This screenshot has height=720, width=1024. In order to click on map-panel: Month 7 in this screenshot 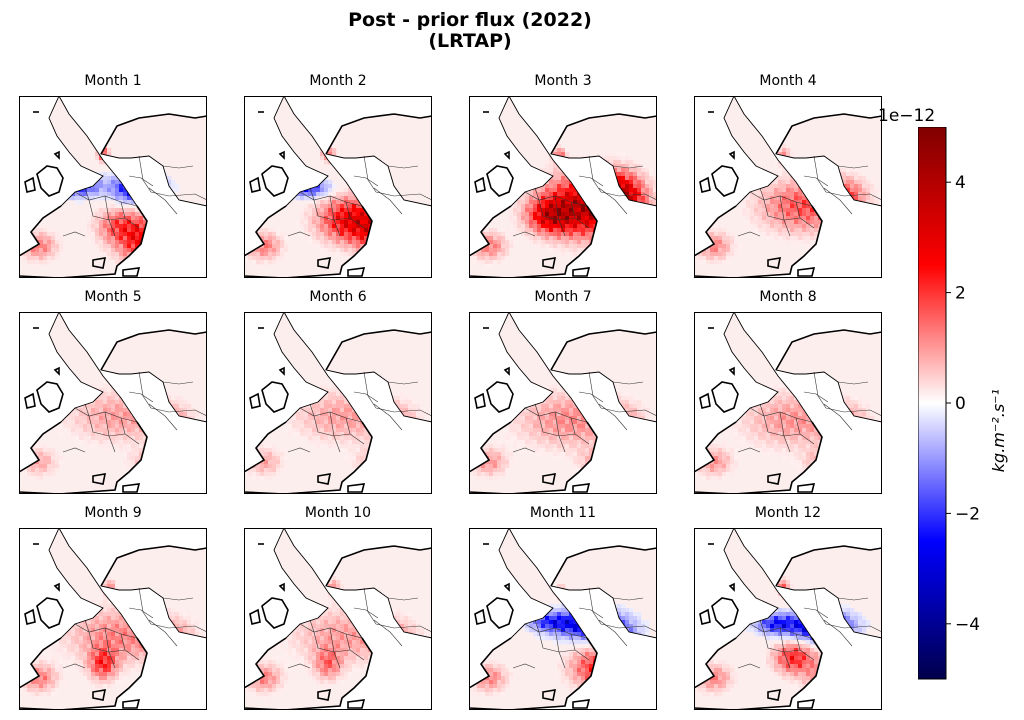, I will do `click(563, 391)`.